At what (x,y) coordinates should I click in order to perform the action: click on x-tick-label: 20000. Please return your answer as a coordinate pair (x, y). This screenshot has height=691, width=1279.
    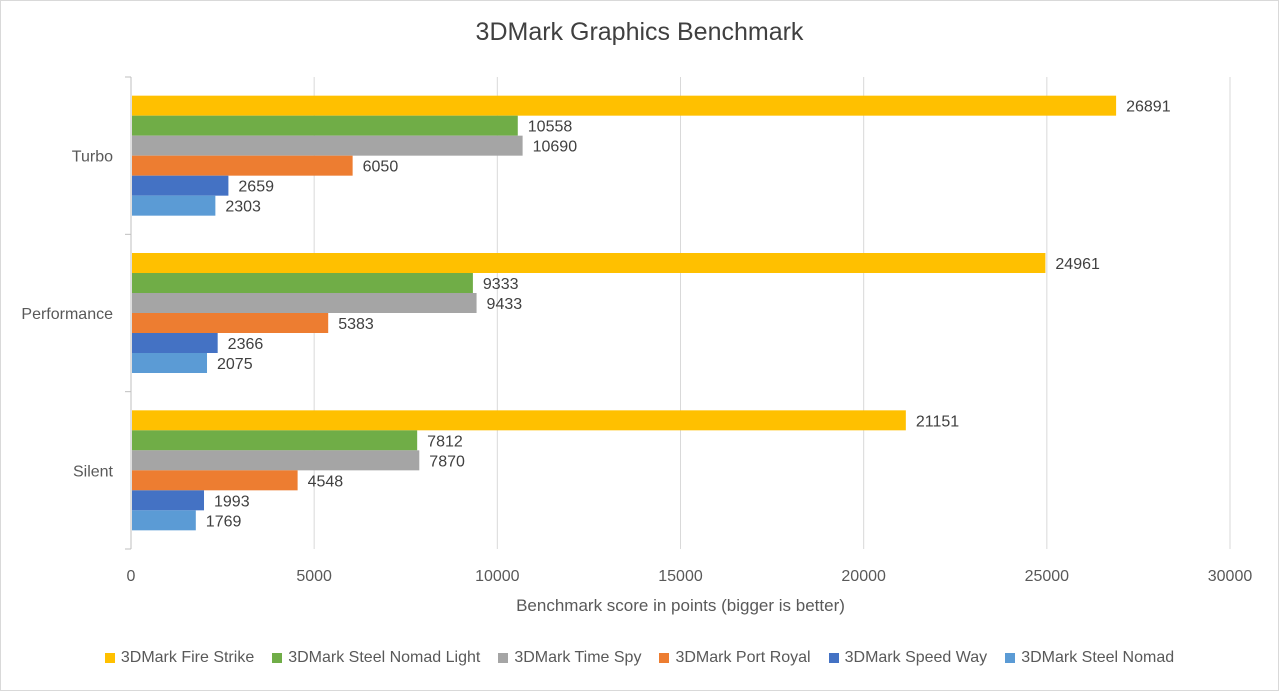
    Looking at the image, I should click on (863, 576).